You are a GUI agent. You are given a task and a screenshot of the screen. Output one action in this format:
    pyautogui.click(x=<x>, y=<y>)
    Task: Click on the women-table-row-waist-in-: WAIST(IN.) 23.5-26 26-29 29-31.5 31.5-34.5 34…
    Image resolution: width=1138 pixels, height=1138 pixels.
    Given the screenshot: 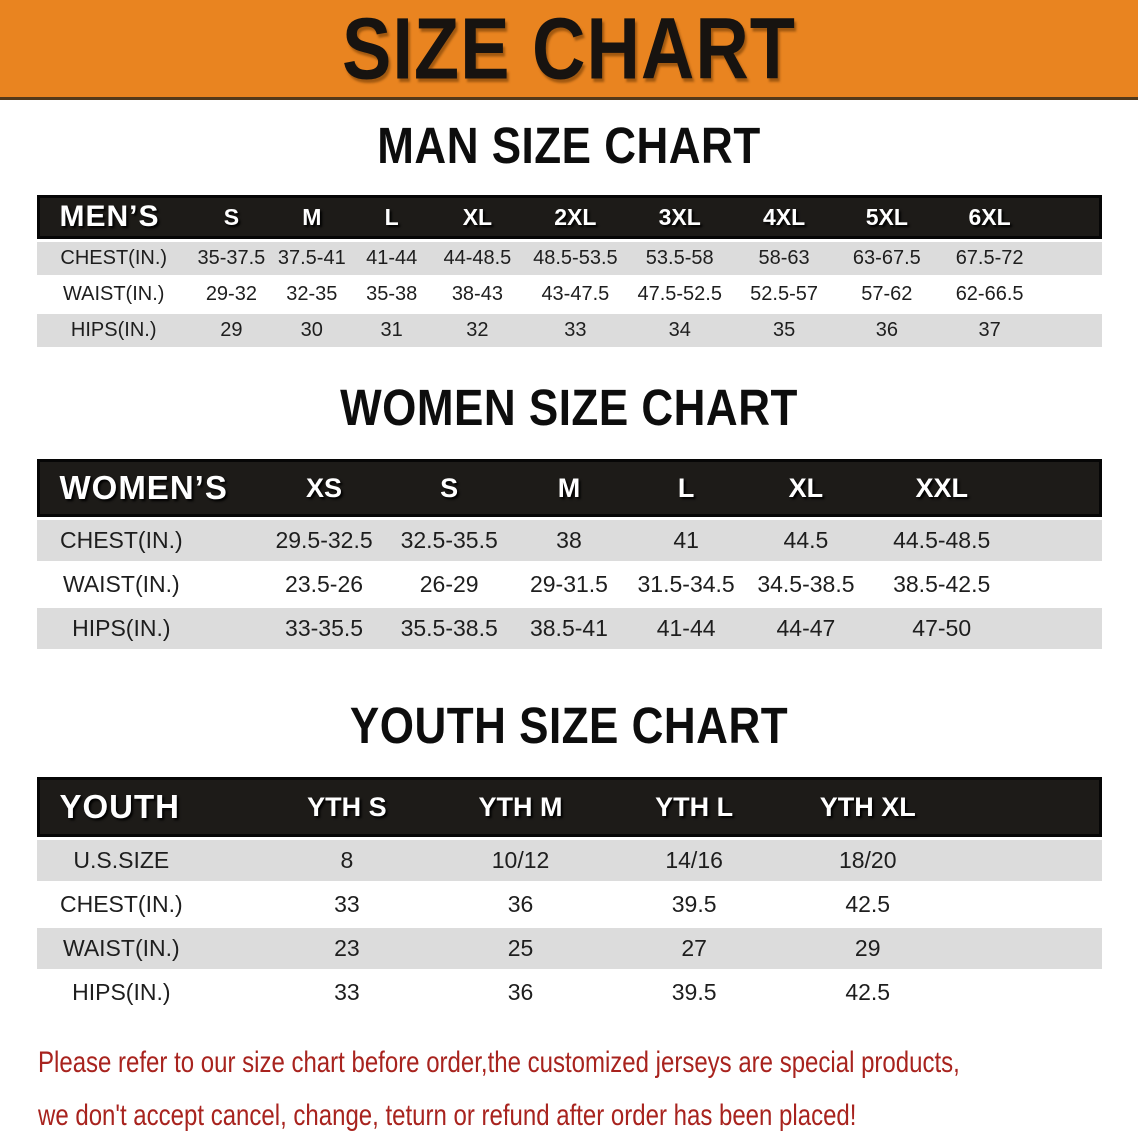 What is the action you would take?
    pyautogui.click(x=569, y=584)
    